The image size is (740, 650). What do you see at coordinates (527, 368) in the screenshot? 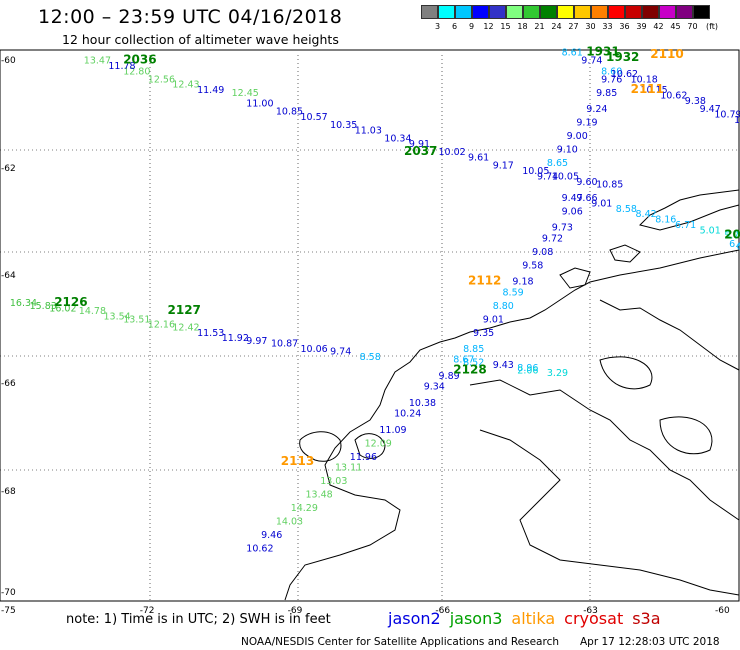
I see `wave-height-value: 8.96` at bounding box center [527, 368].